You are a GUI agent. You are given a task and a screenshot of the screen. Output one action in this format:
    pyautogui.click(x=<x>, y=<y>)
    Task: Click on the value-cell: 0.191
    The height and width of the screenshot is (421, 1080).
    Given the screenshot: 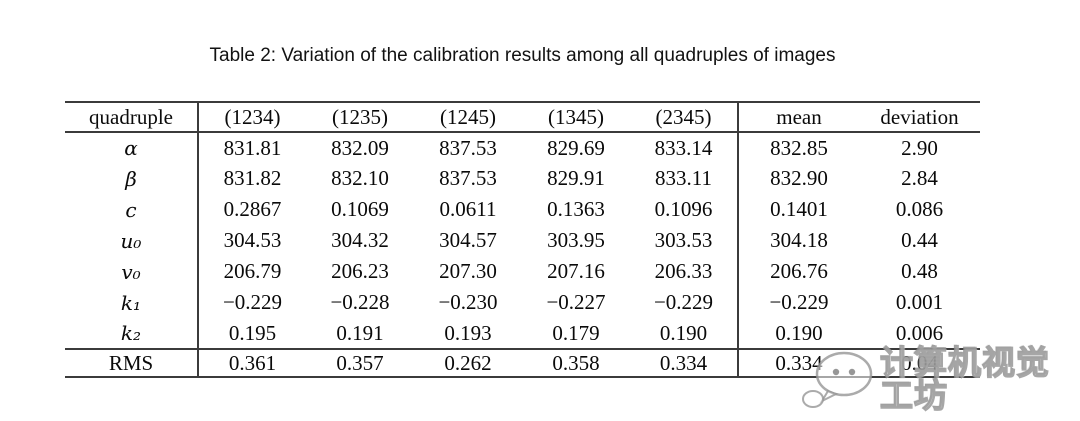 What is the action you would take?
    pyautogui.click(x=360, y=332)
    